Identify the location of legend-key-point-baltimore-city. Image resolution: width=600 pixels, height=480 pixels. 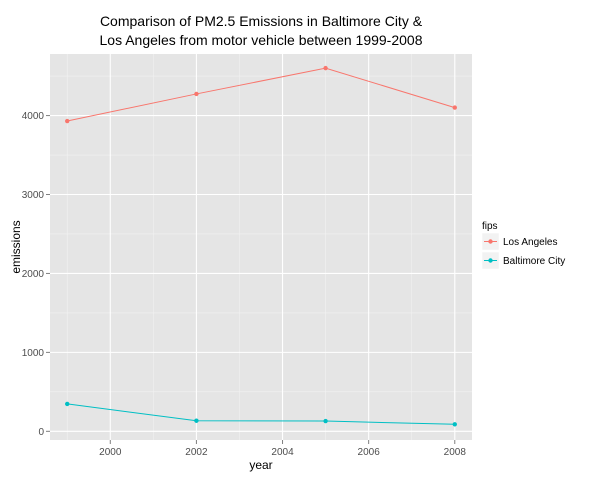
(490, 260).